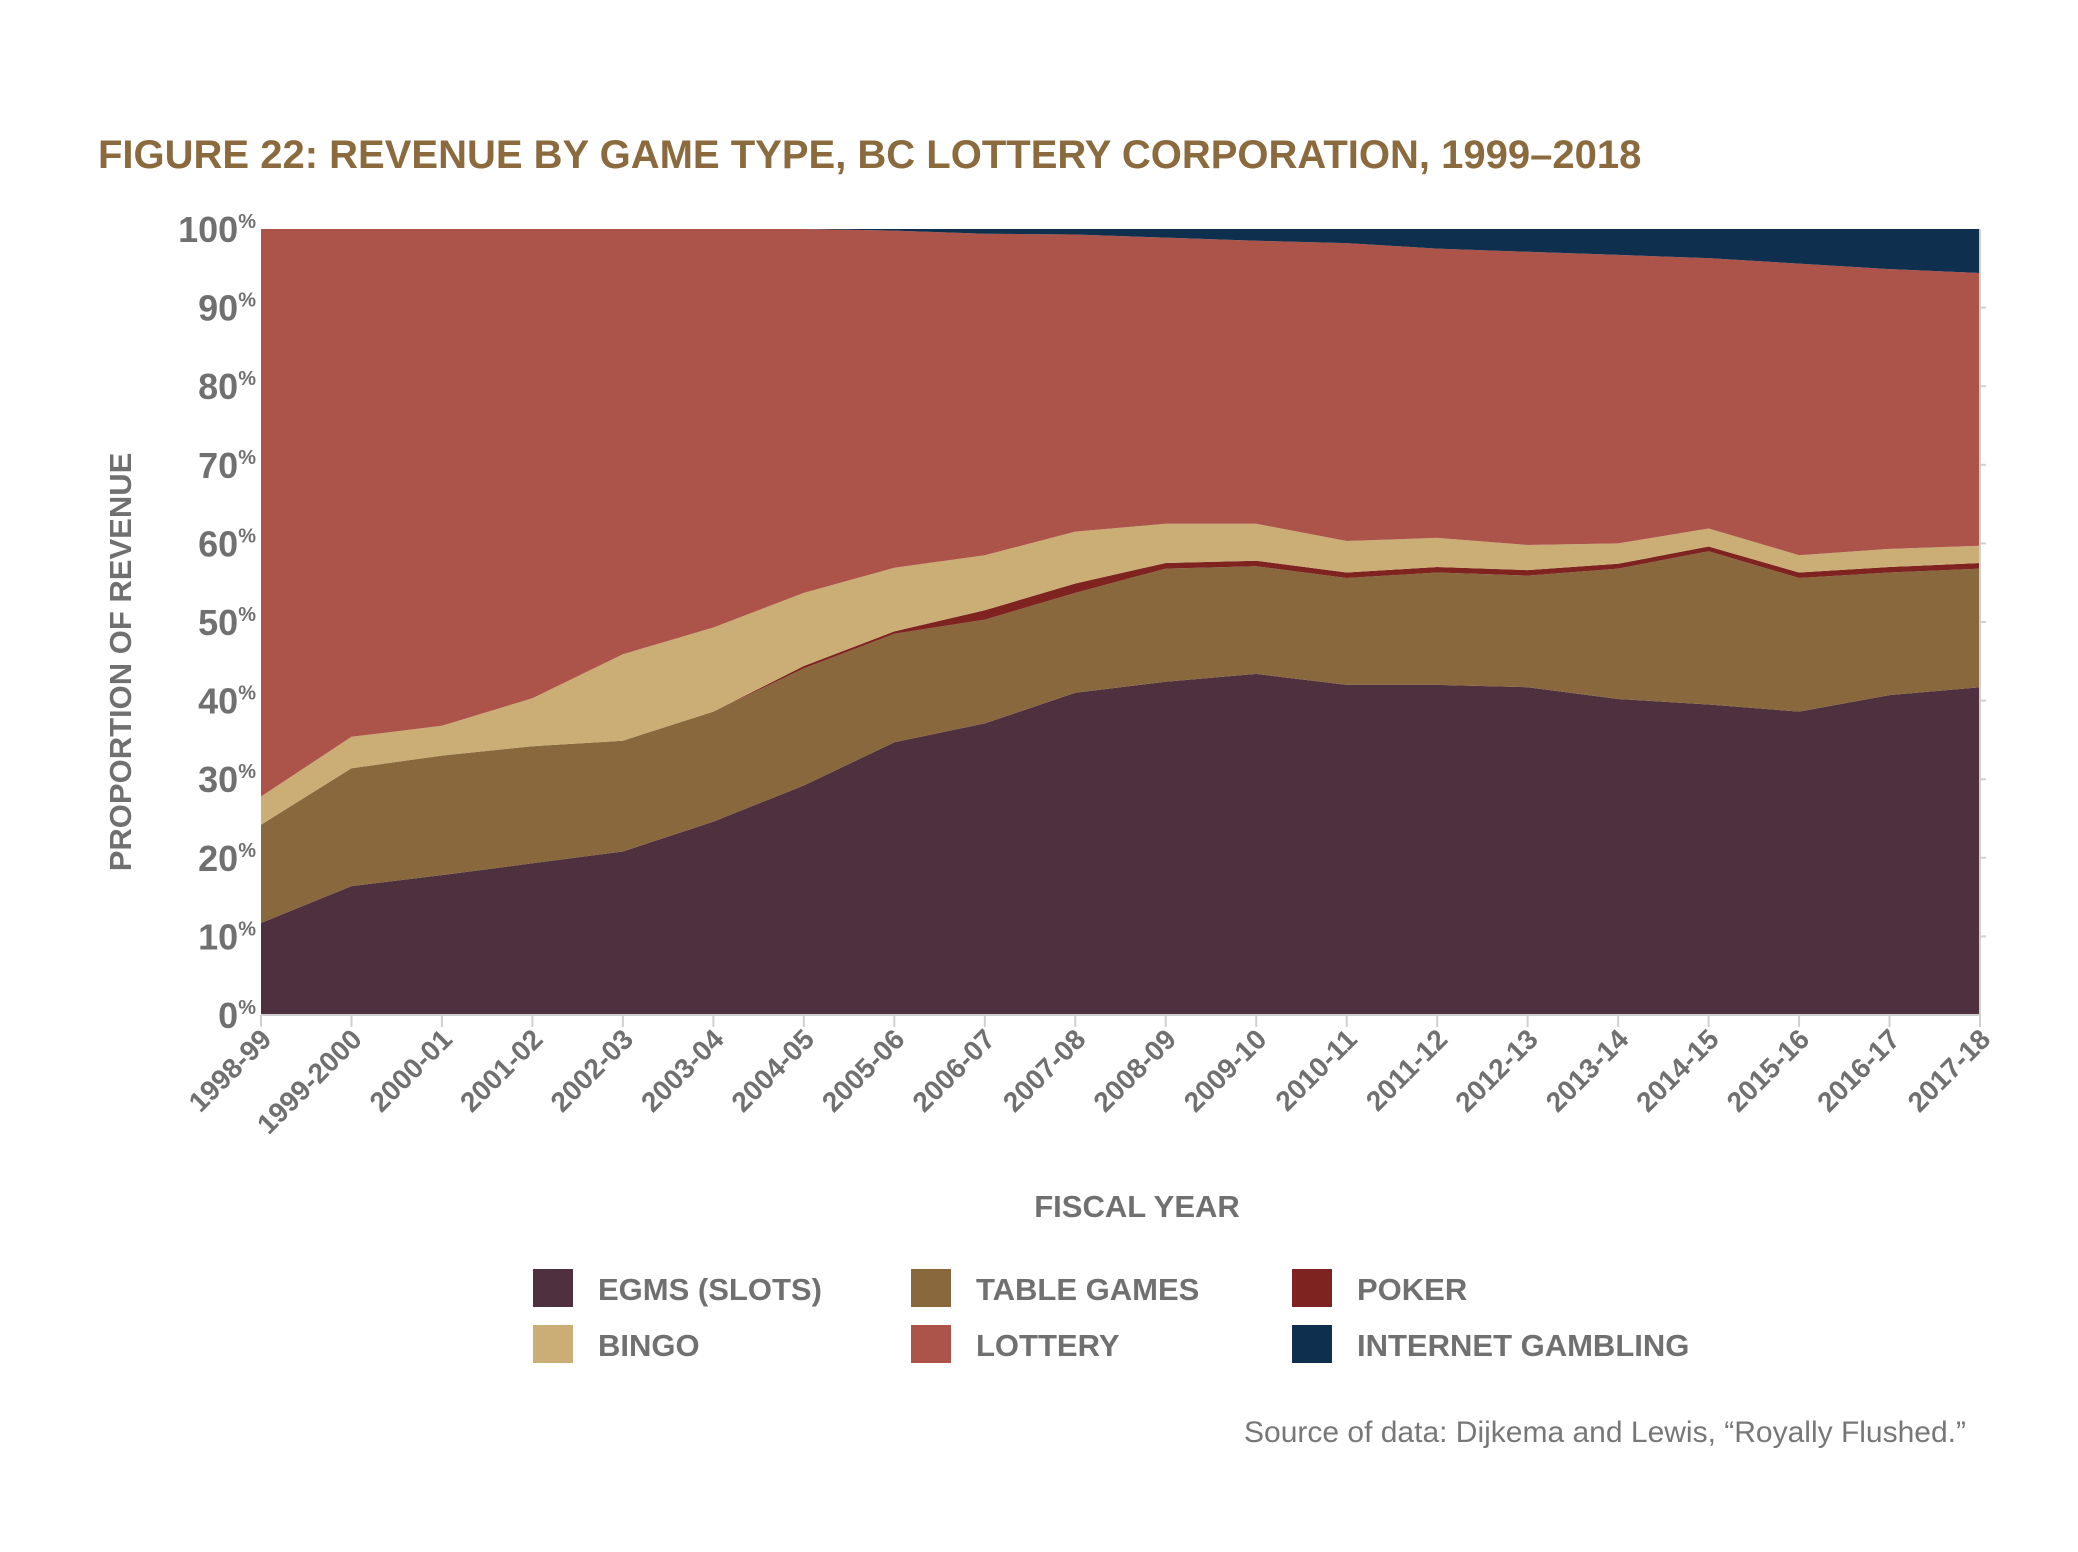 The width and height of the screenshot is (2078, 1552). What do you see at coordinates (227, 308) in the screenshot?
I see `y-tick-label: 90%` at bounding box center [227, 308].